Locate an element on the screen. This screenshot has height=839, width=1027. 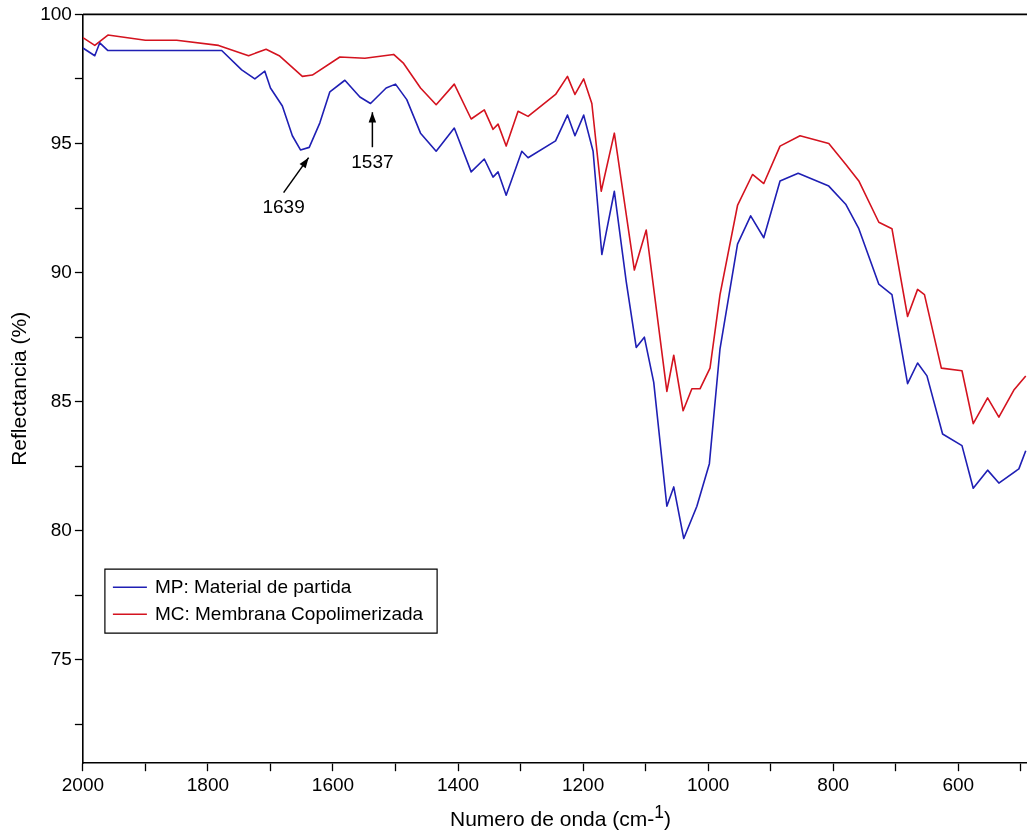
y-tick-label: 85 is located at coordinates (61, 400).